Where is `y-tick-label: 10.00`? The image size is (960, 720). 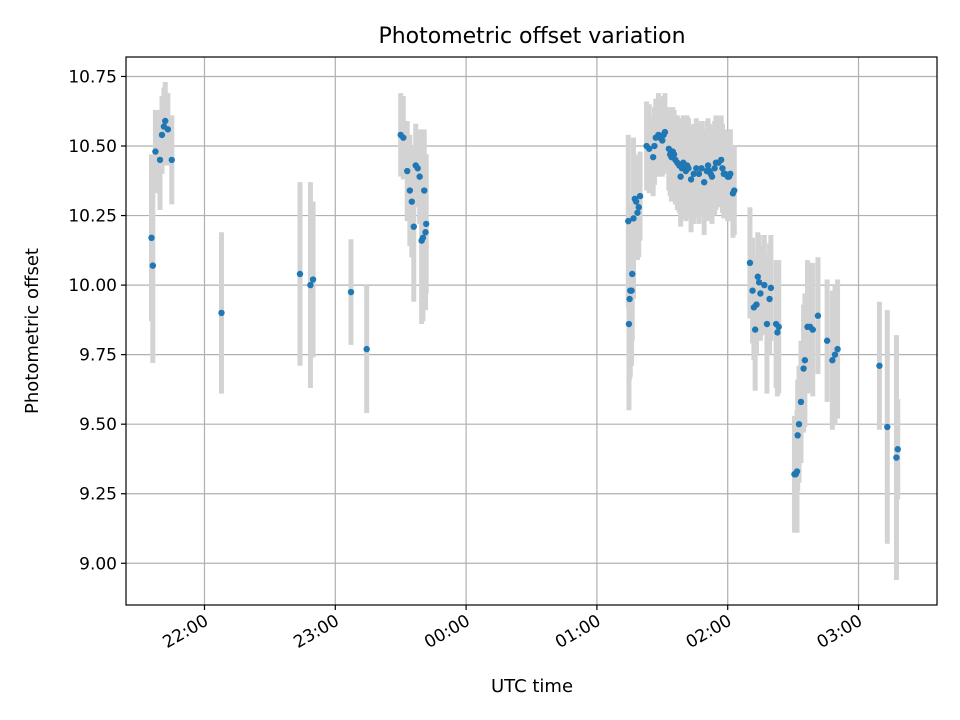
y-tick-label: 10.00 is located at coordinates (92, 286).